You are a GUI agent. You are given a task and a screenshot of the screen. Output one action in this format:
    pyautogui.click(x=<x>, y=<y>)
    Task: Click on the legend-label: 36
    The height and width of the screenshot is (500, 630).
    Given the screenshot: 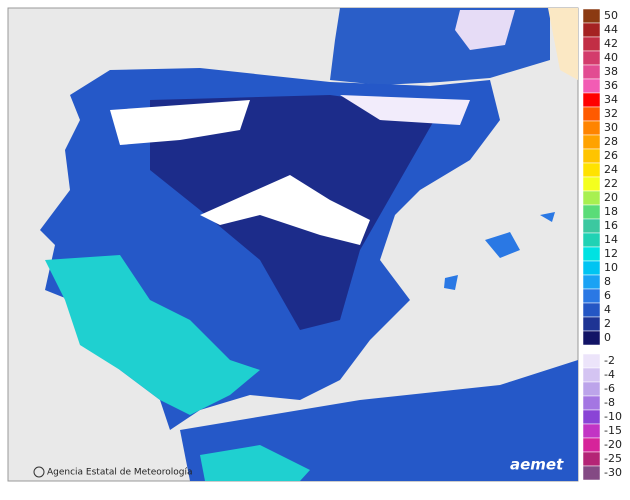 What is the action you would take?
    pyautogui.click(x=611, y=85)
    